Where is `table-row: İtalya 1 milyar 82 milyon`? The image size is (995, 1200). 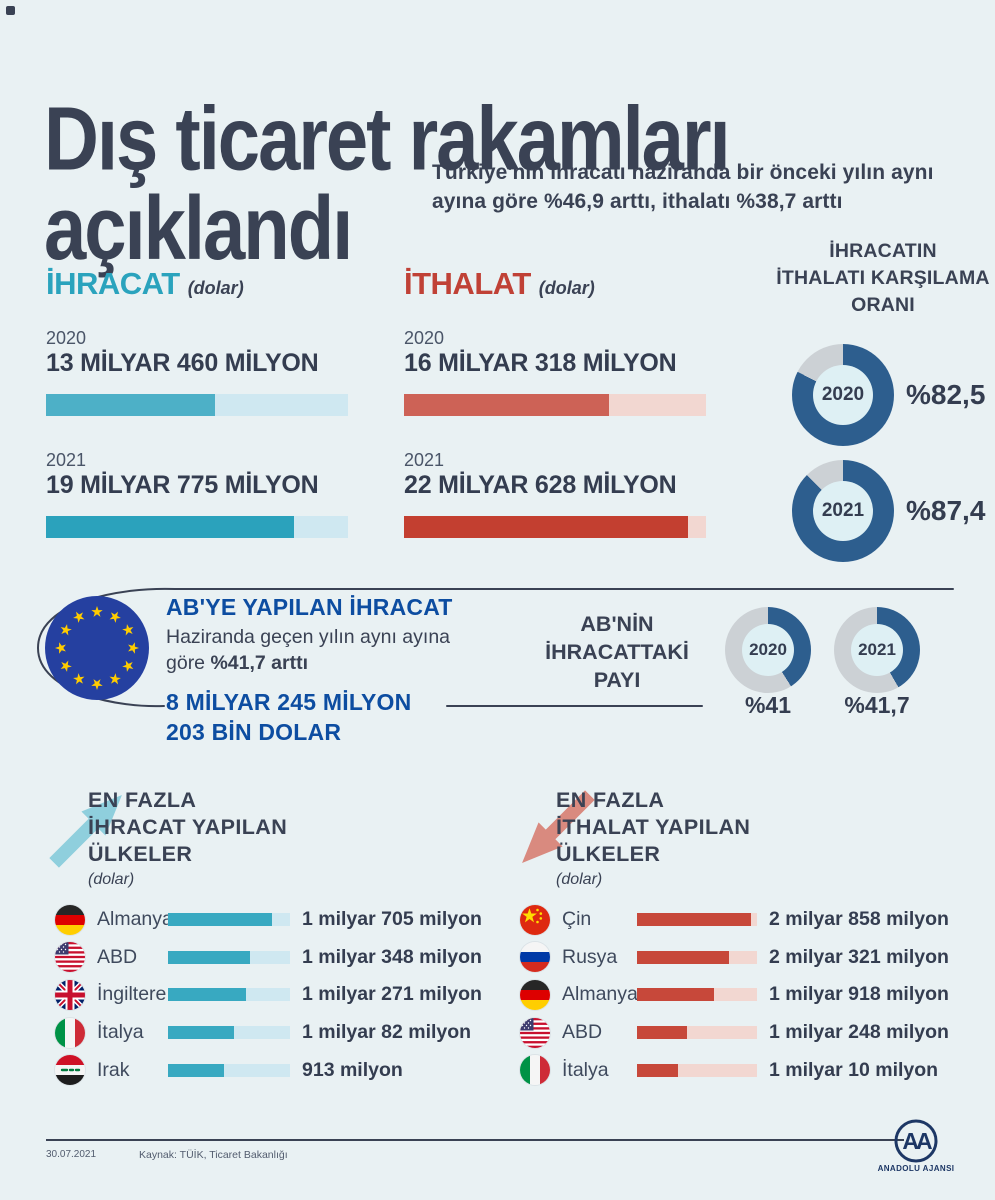 table-row: İtalya 1 milyar 82 milyon is located at coordinates (268, 1033).